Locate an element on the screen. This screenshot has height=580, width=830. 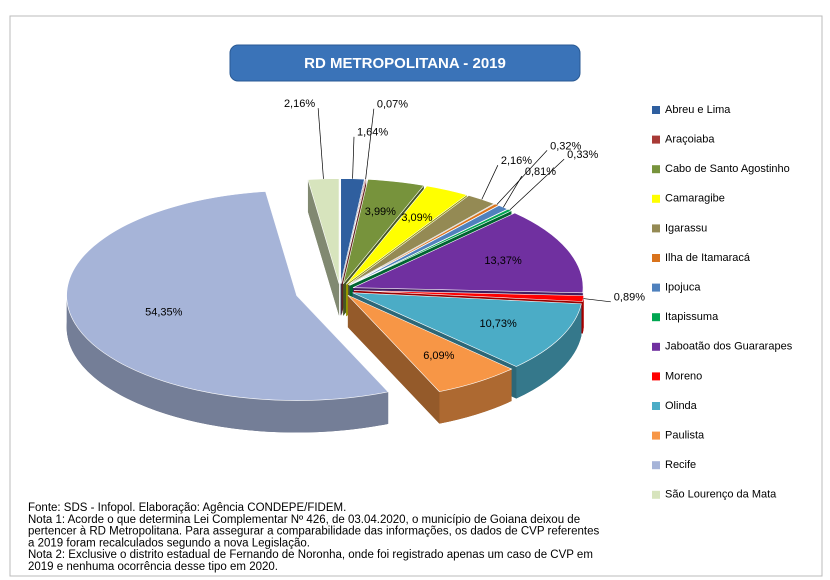
chart-title: RD METROPOLITANA - 2019 is located at coordinates (405, 63).